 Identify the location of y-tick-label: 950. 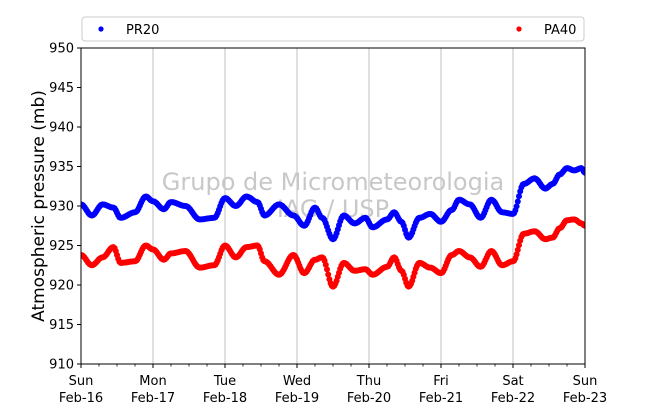
(61, 49).